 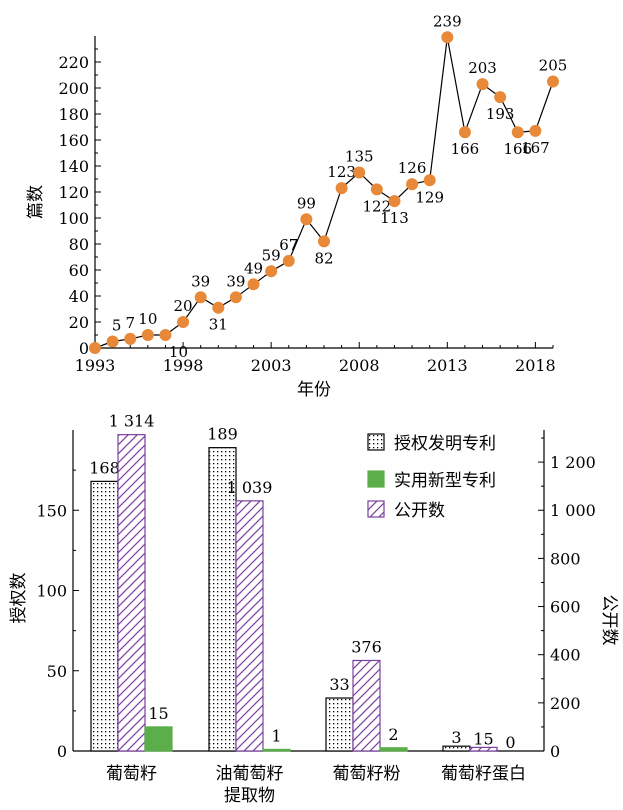 I want to click on right-tick-label: 200, so click(x=565, y=703).